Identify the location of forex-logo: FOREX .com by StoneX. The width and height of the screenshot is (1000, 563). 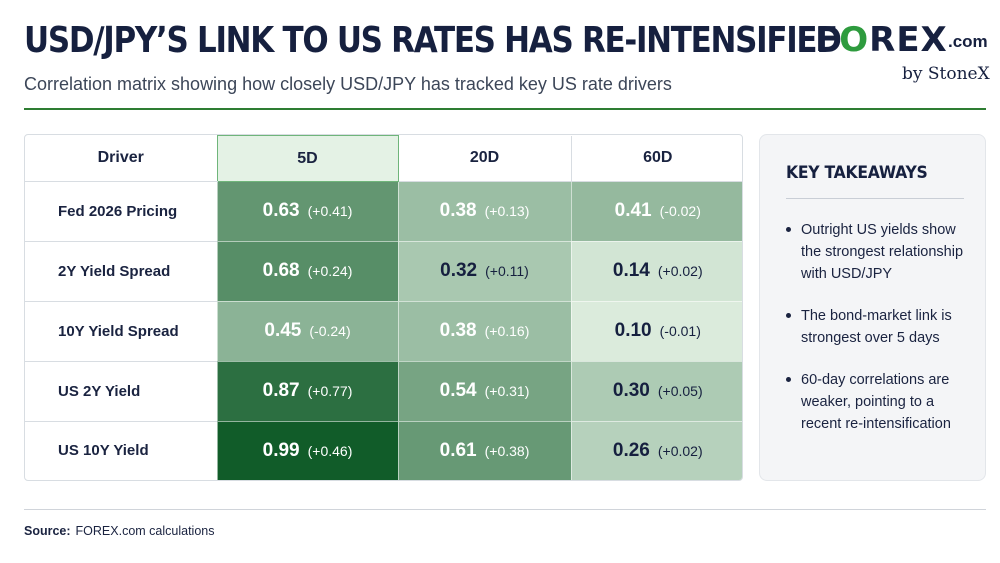
(902, 55).